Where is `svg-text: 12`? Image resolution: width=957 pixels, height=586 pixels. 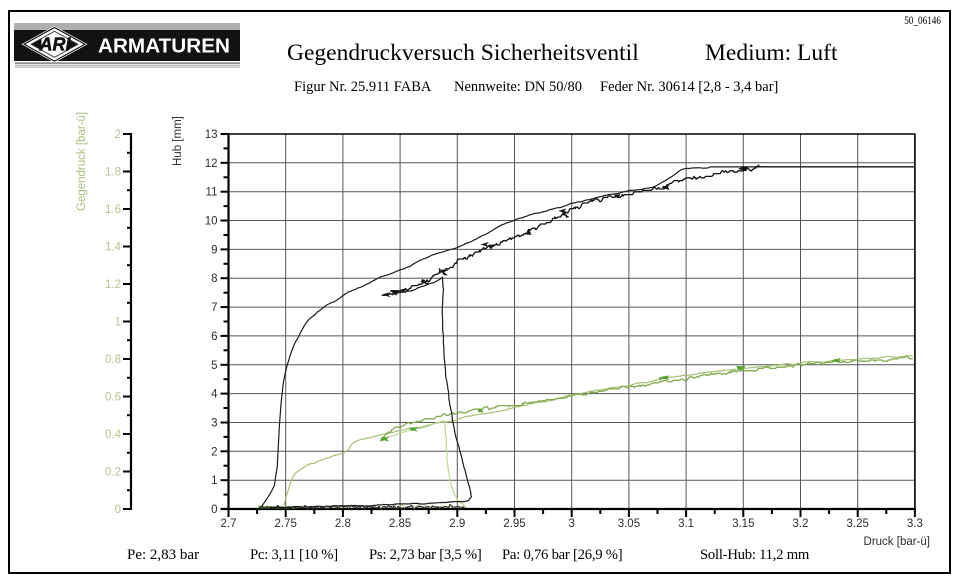 svg-text: 12 is located at coordinates (211, 164).